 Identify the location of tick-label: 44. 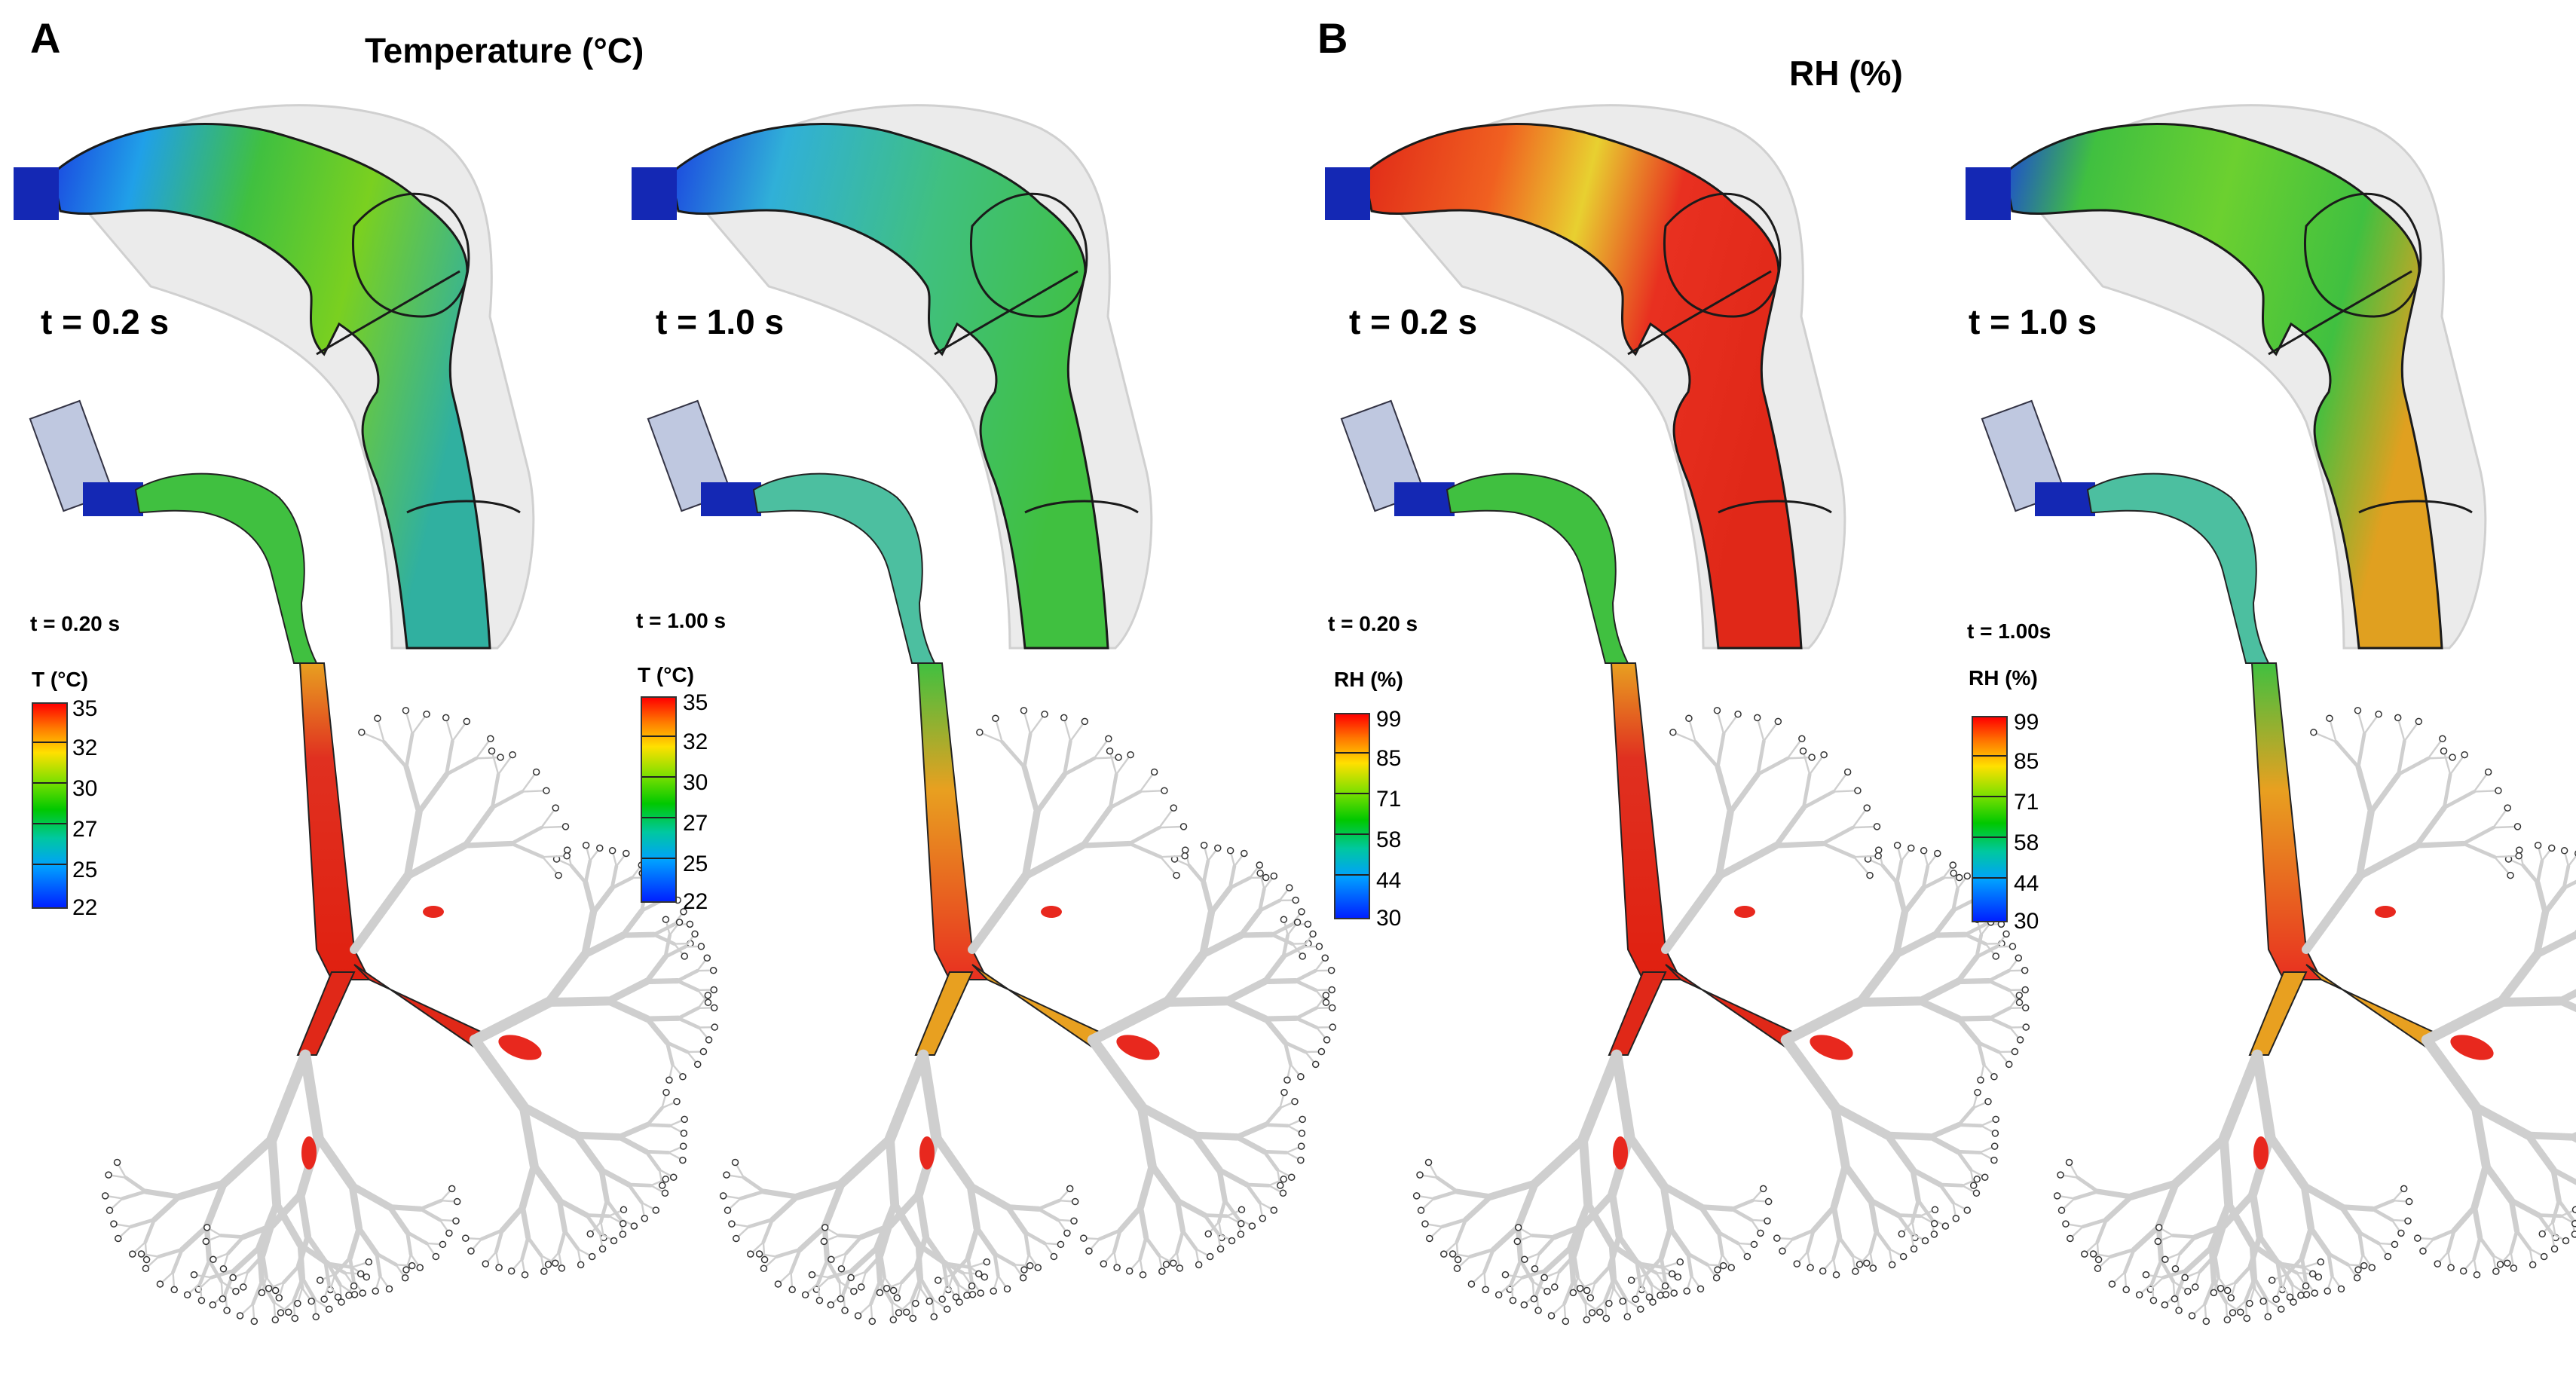
(1389, 881).